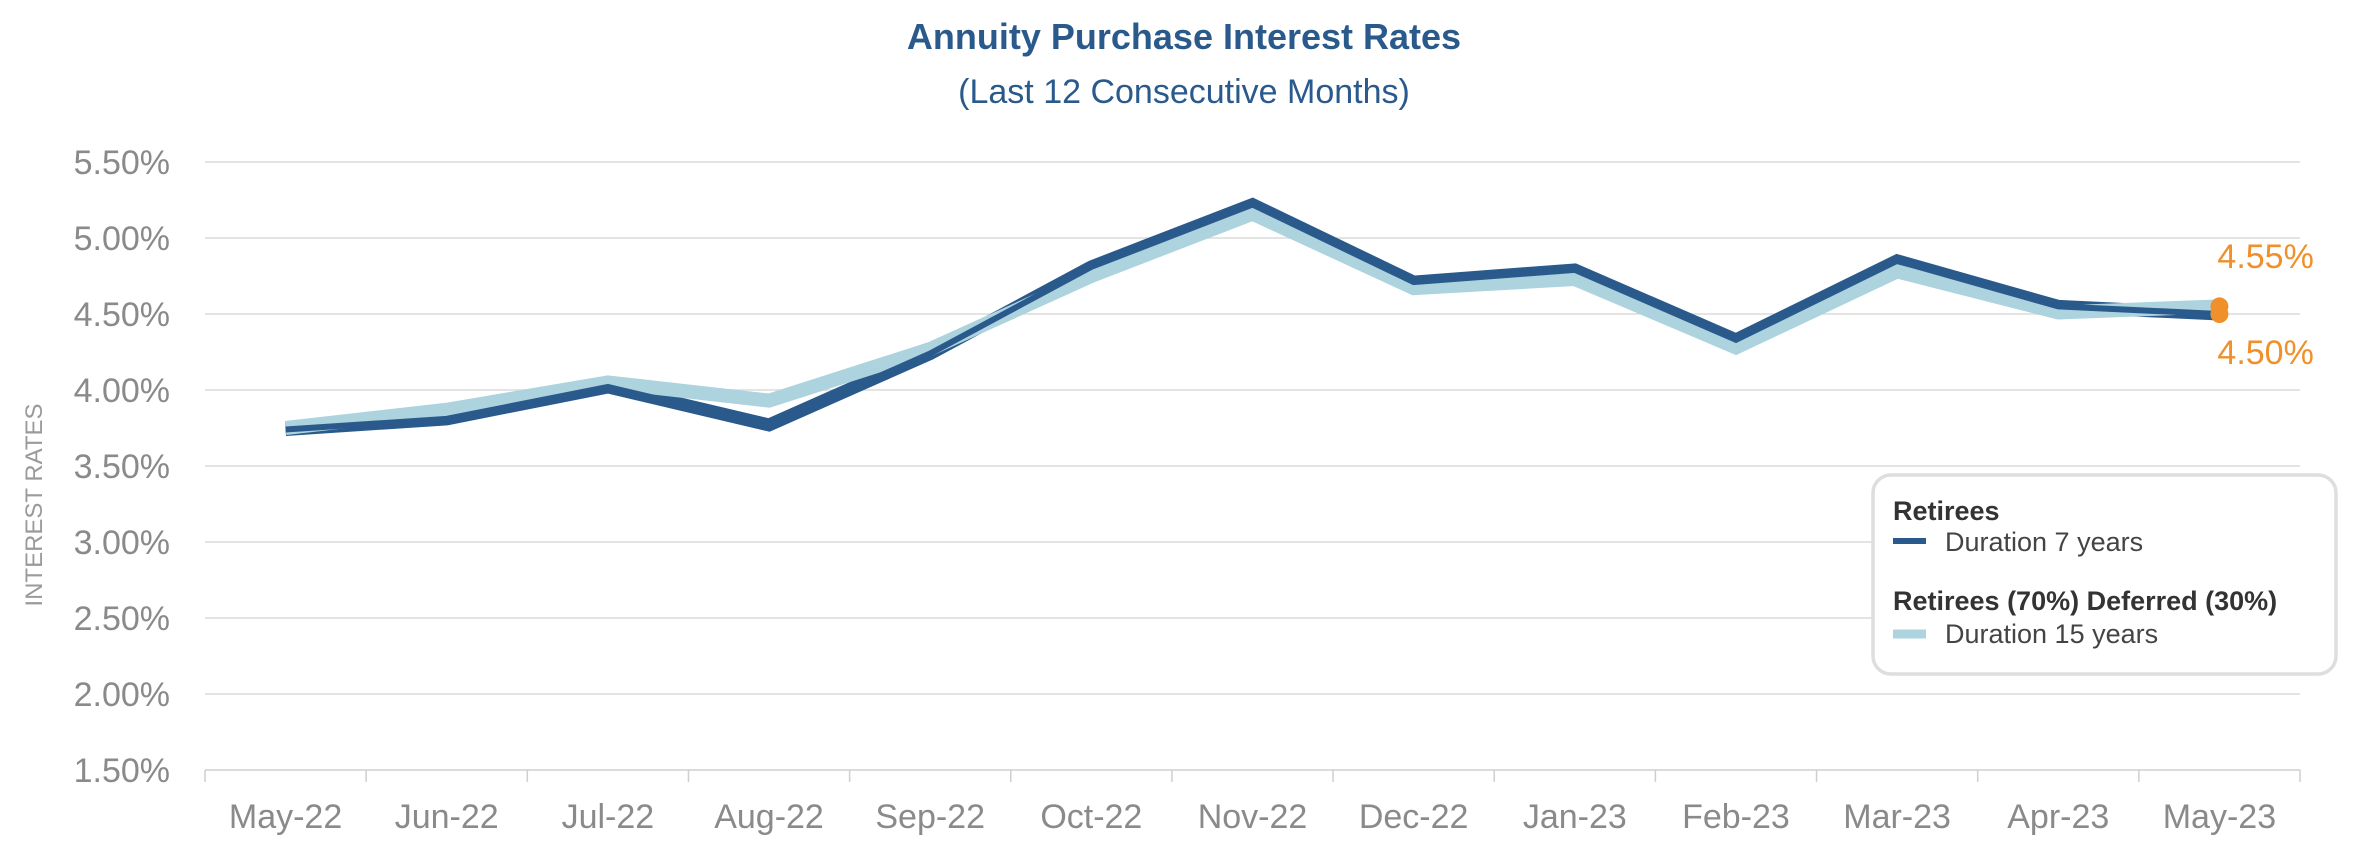 The image size is (2368, 852). I want to click on annotation-marker, so click(2219, 314).